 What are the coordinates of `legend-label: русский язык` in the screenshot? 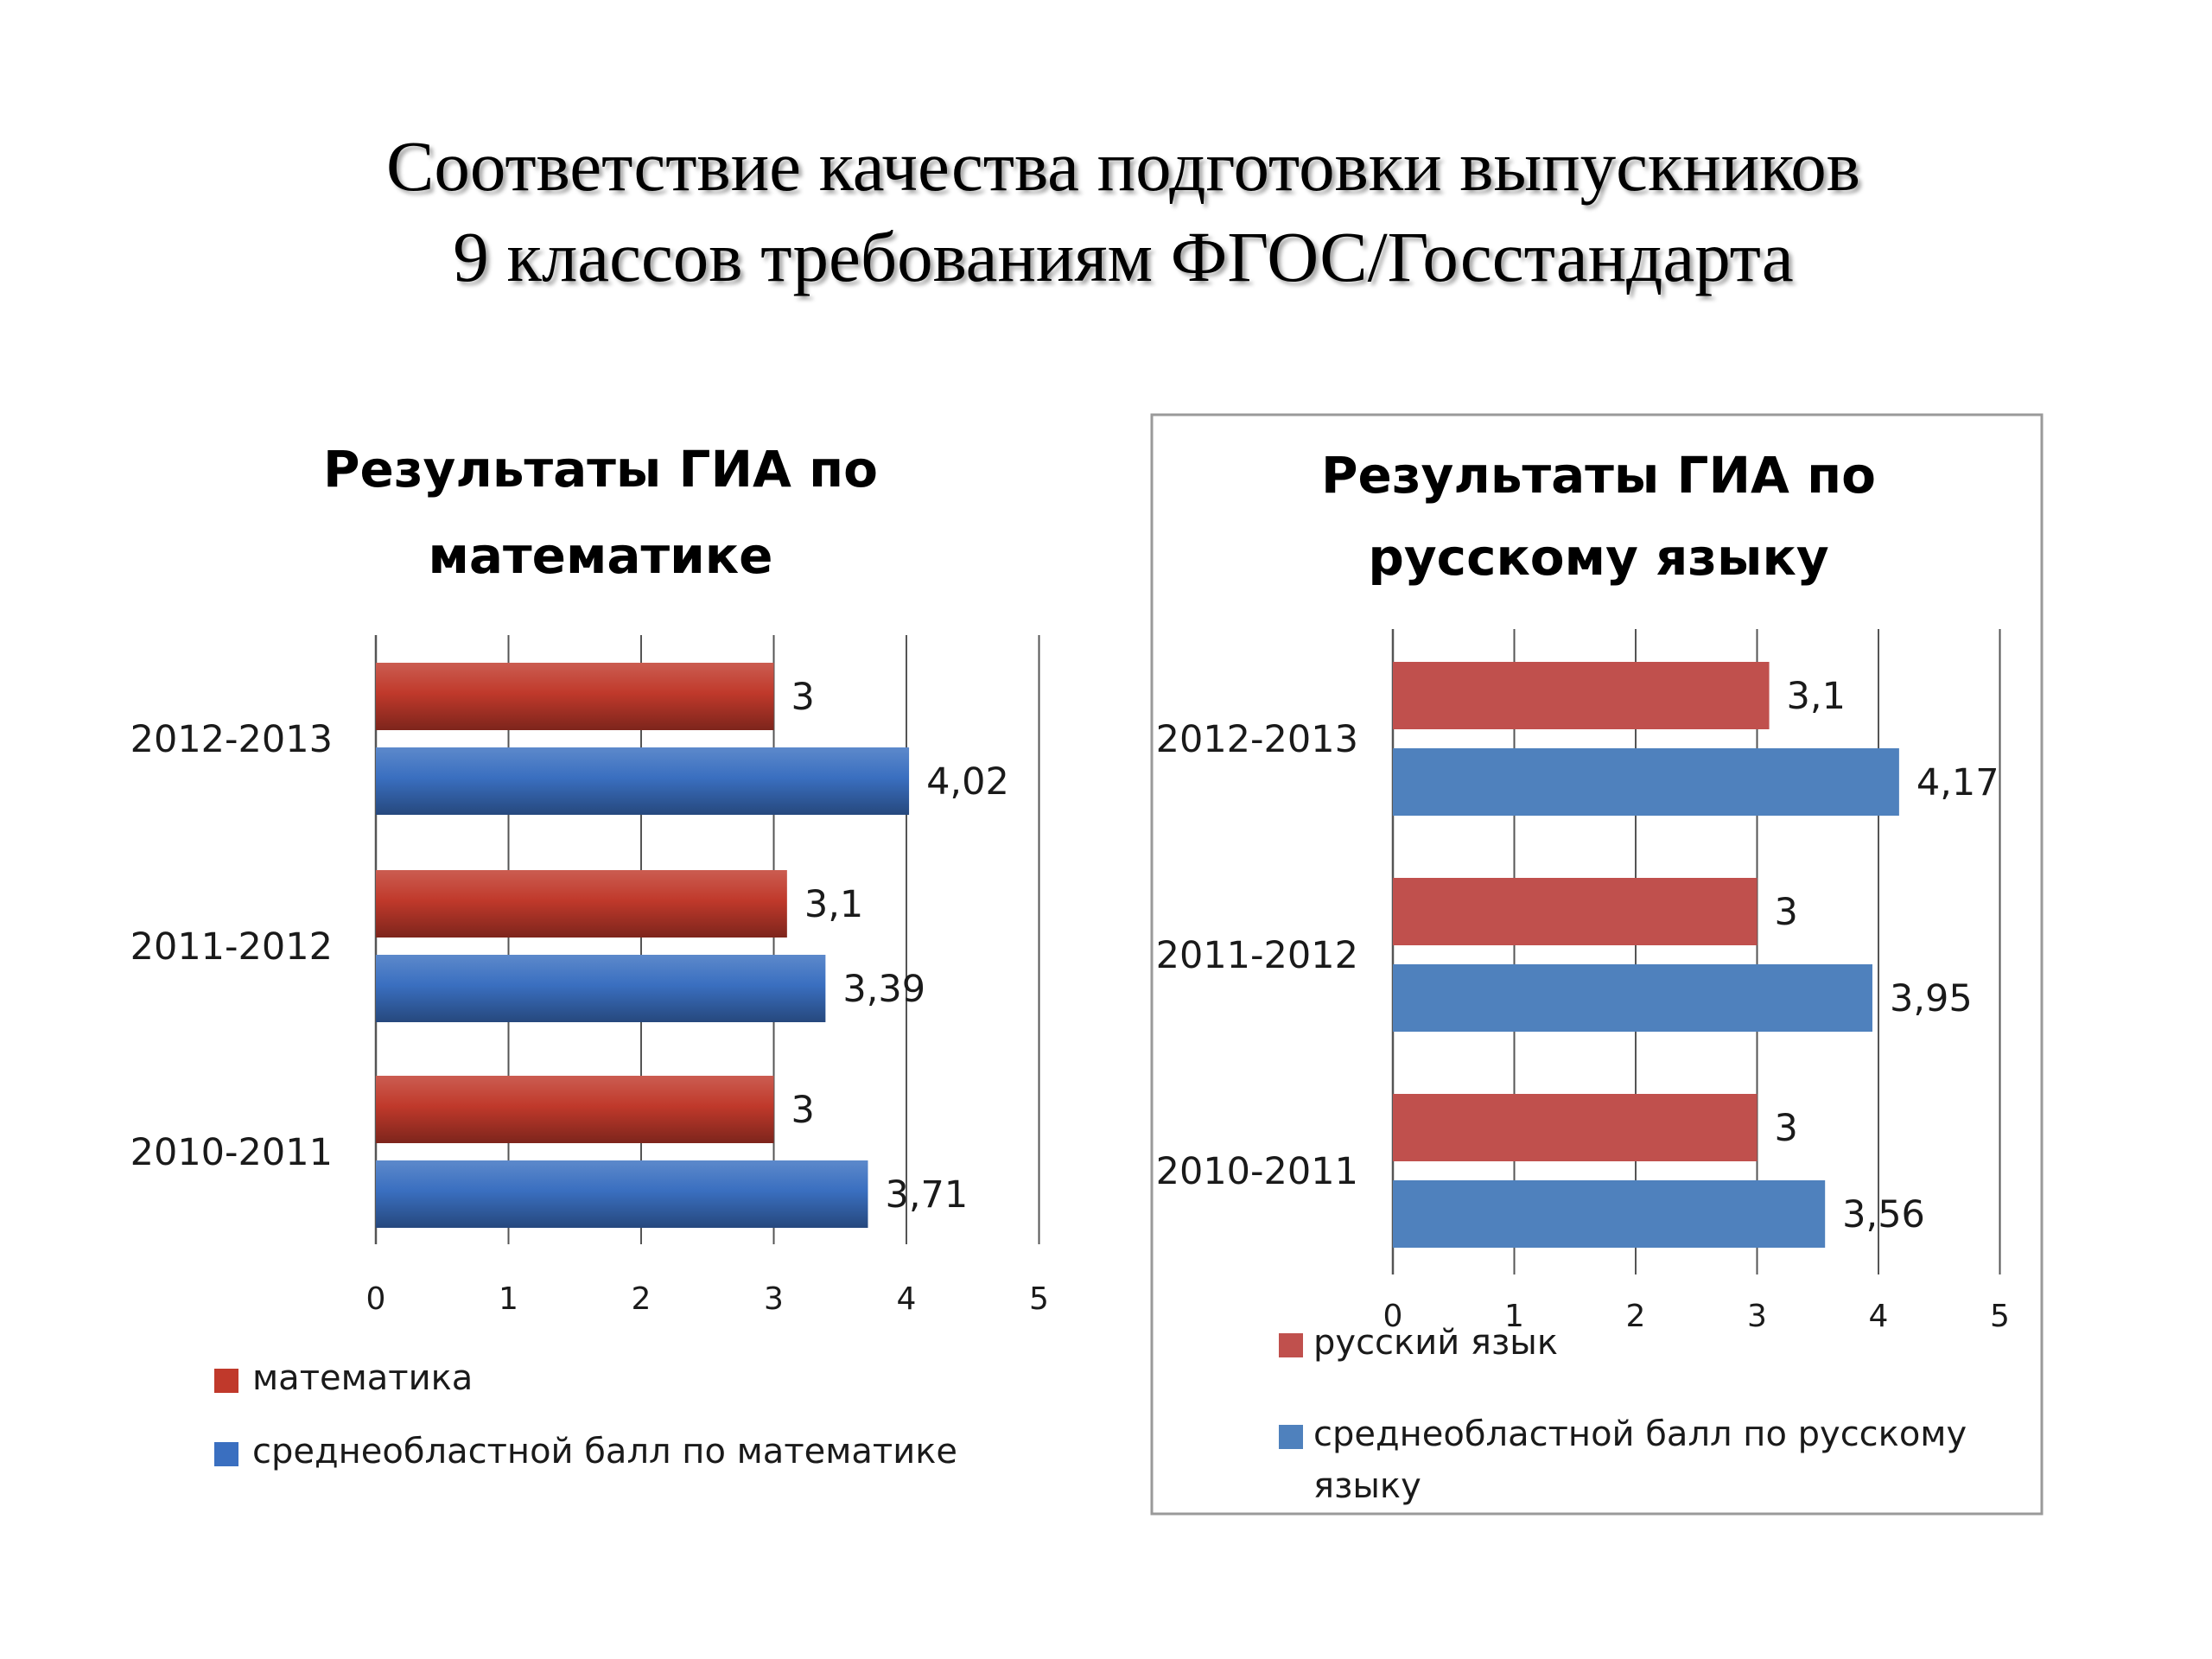 It's located at (1435, 1343).